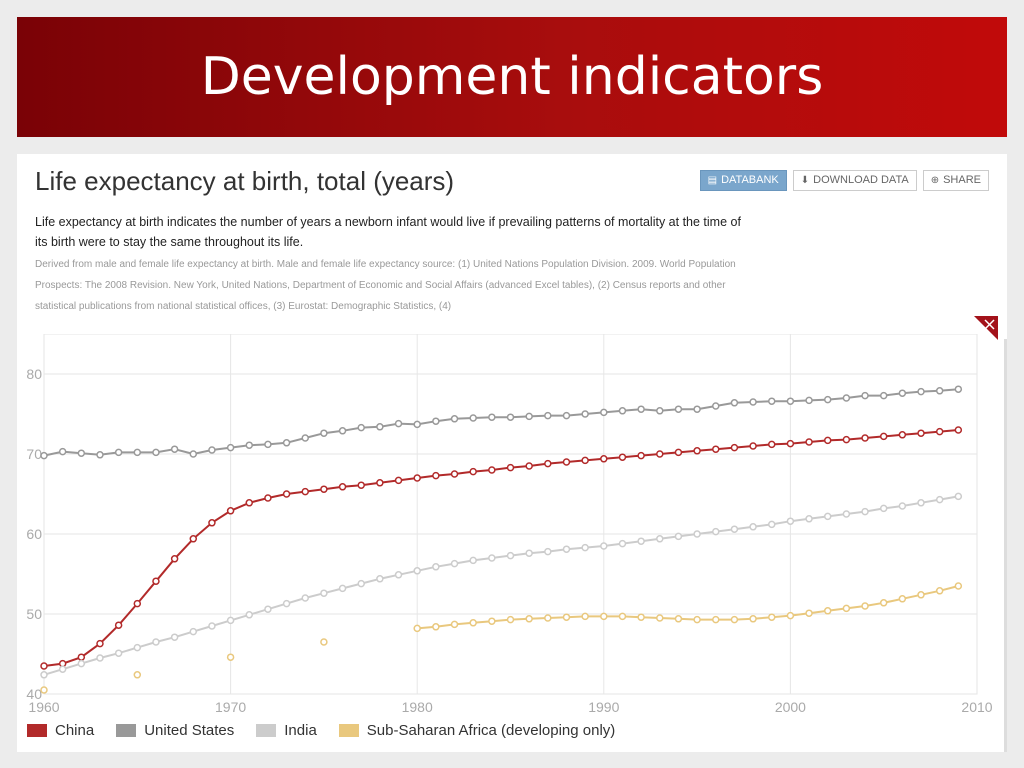  I want to click on y-tick-label: 60, so click(34, 534).